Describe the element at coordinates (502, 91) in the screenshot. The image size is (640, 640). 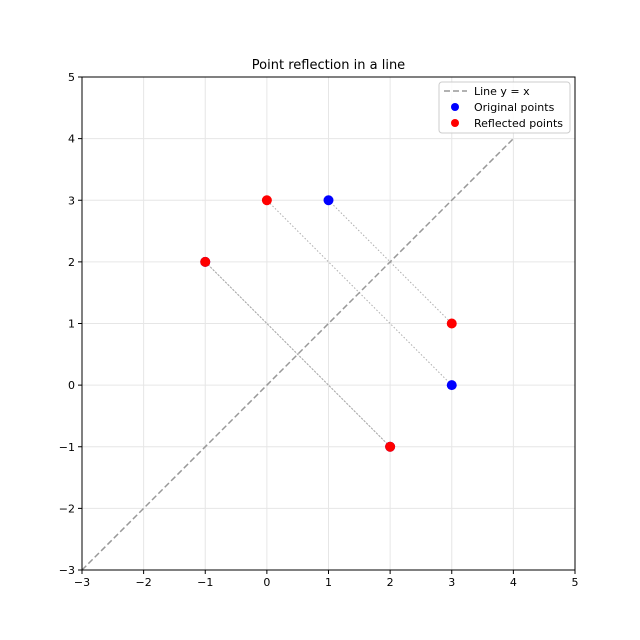
I see `legend-entry-line: Line y = x` at that location.